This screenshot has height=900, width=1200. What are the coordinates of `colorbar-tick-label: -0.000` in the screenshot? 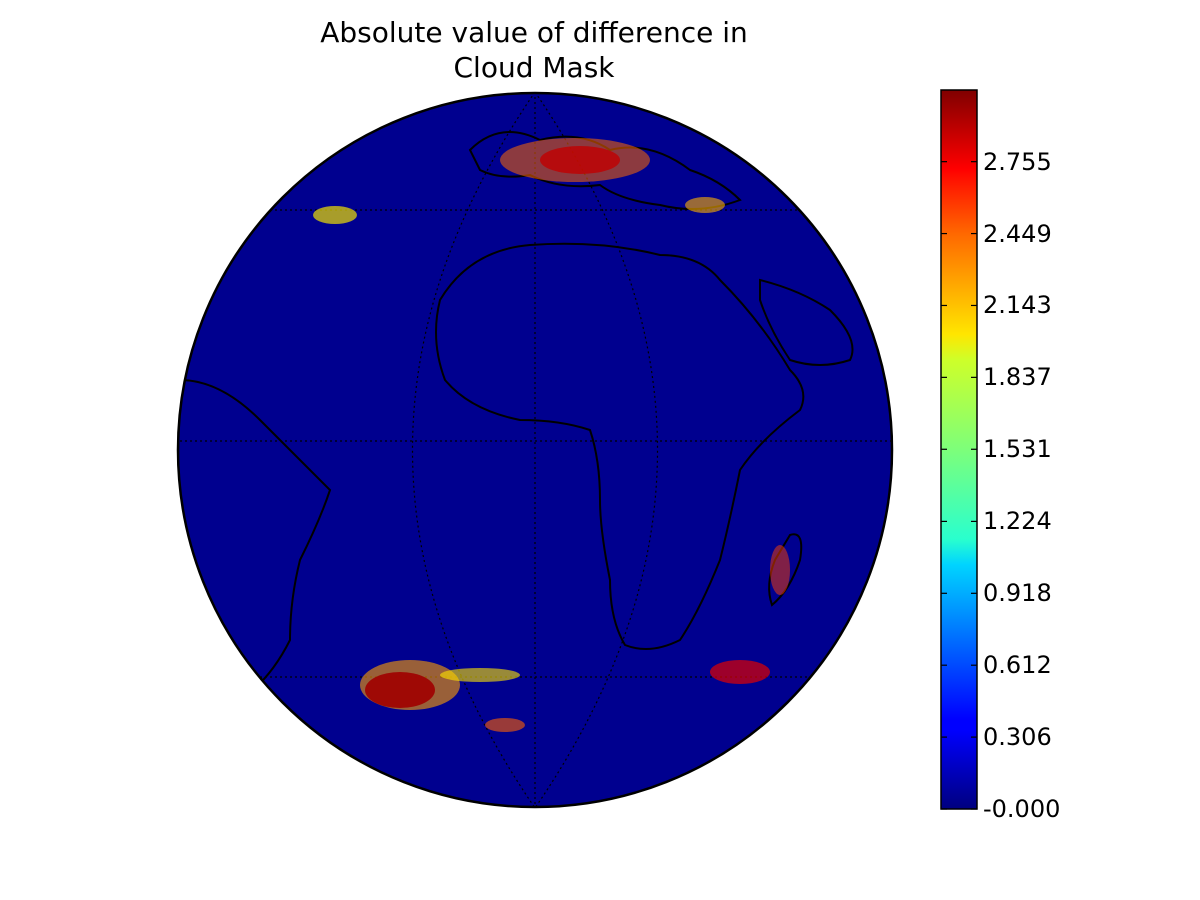 It's located at (1022, 809).